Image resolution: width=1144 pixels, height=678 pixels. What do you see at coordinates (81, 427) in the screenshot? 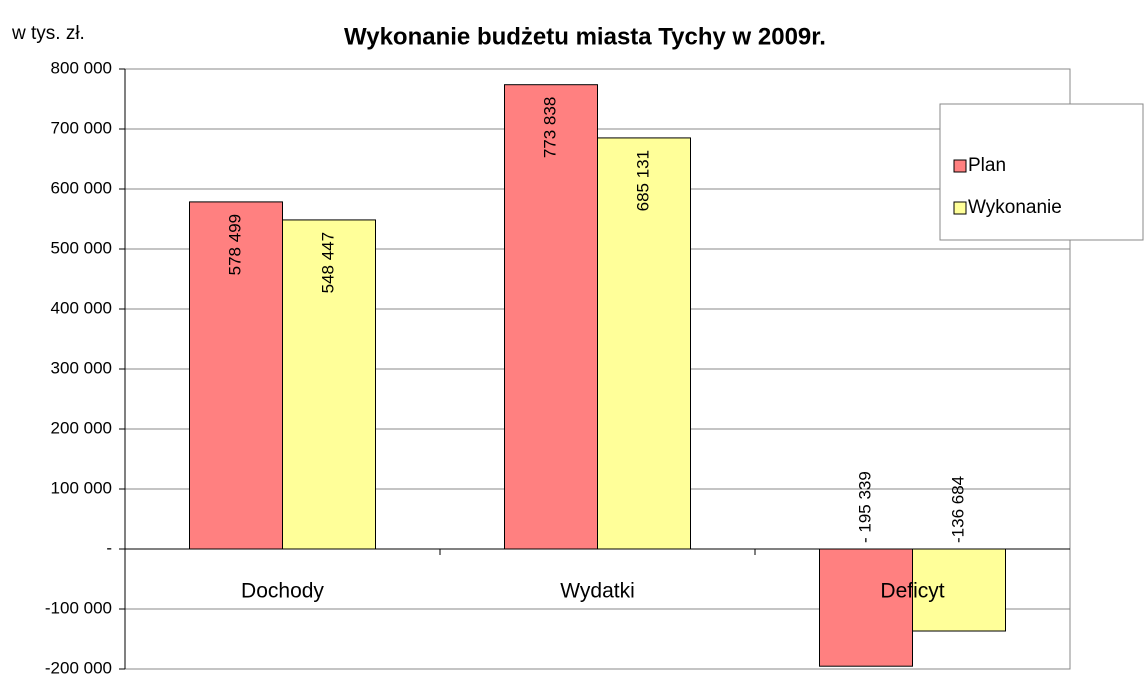
I see `y-tick-label: 200 000` at bounding box center [81, 427].